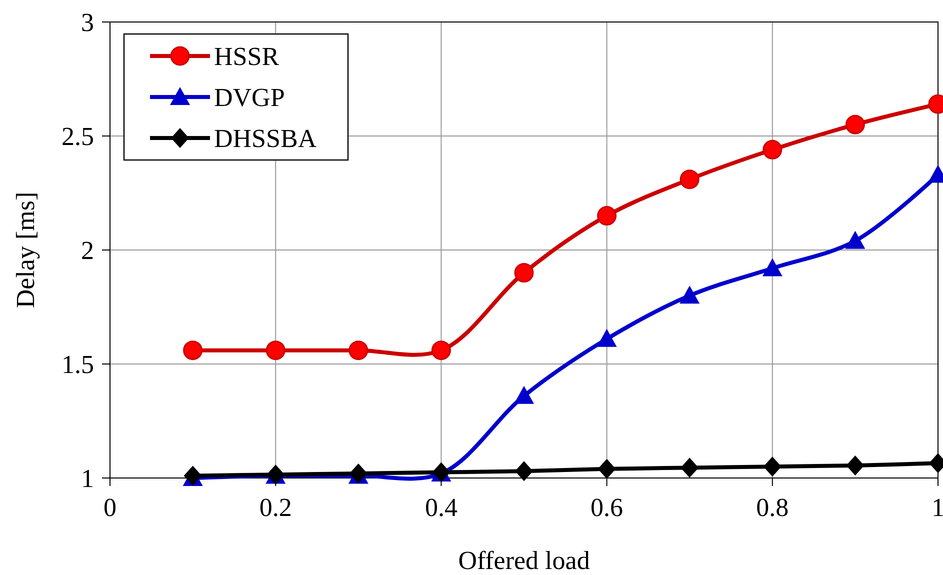  Describe the element at coordinates (441, 507) in the screenshot. I see `x-tick-label: 0.4` at that location.